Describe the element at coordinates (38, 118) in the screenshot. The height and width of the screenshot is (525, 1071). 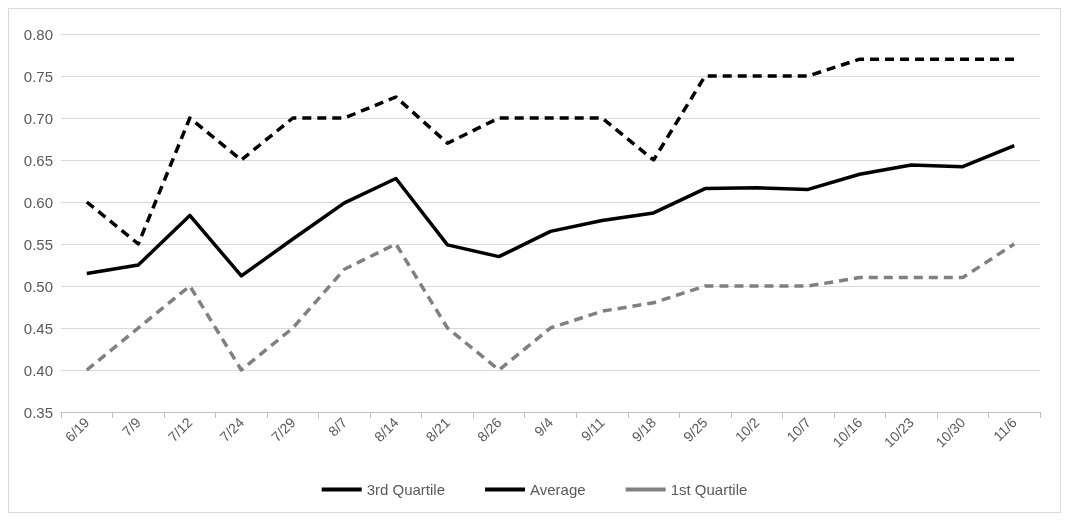
I see `y-tick-label: 0.70` at that location.